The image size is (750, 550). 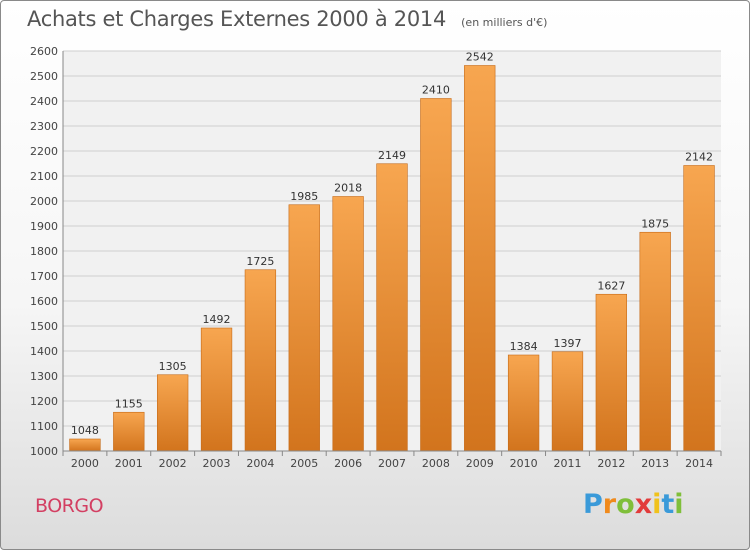 I want to click on y-tick-label: 1600, so click(x=44, y=301).